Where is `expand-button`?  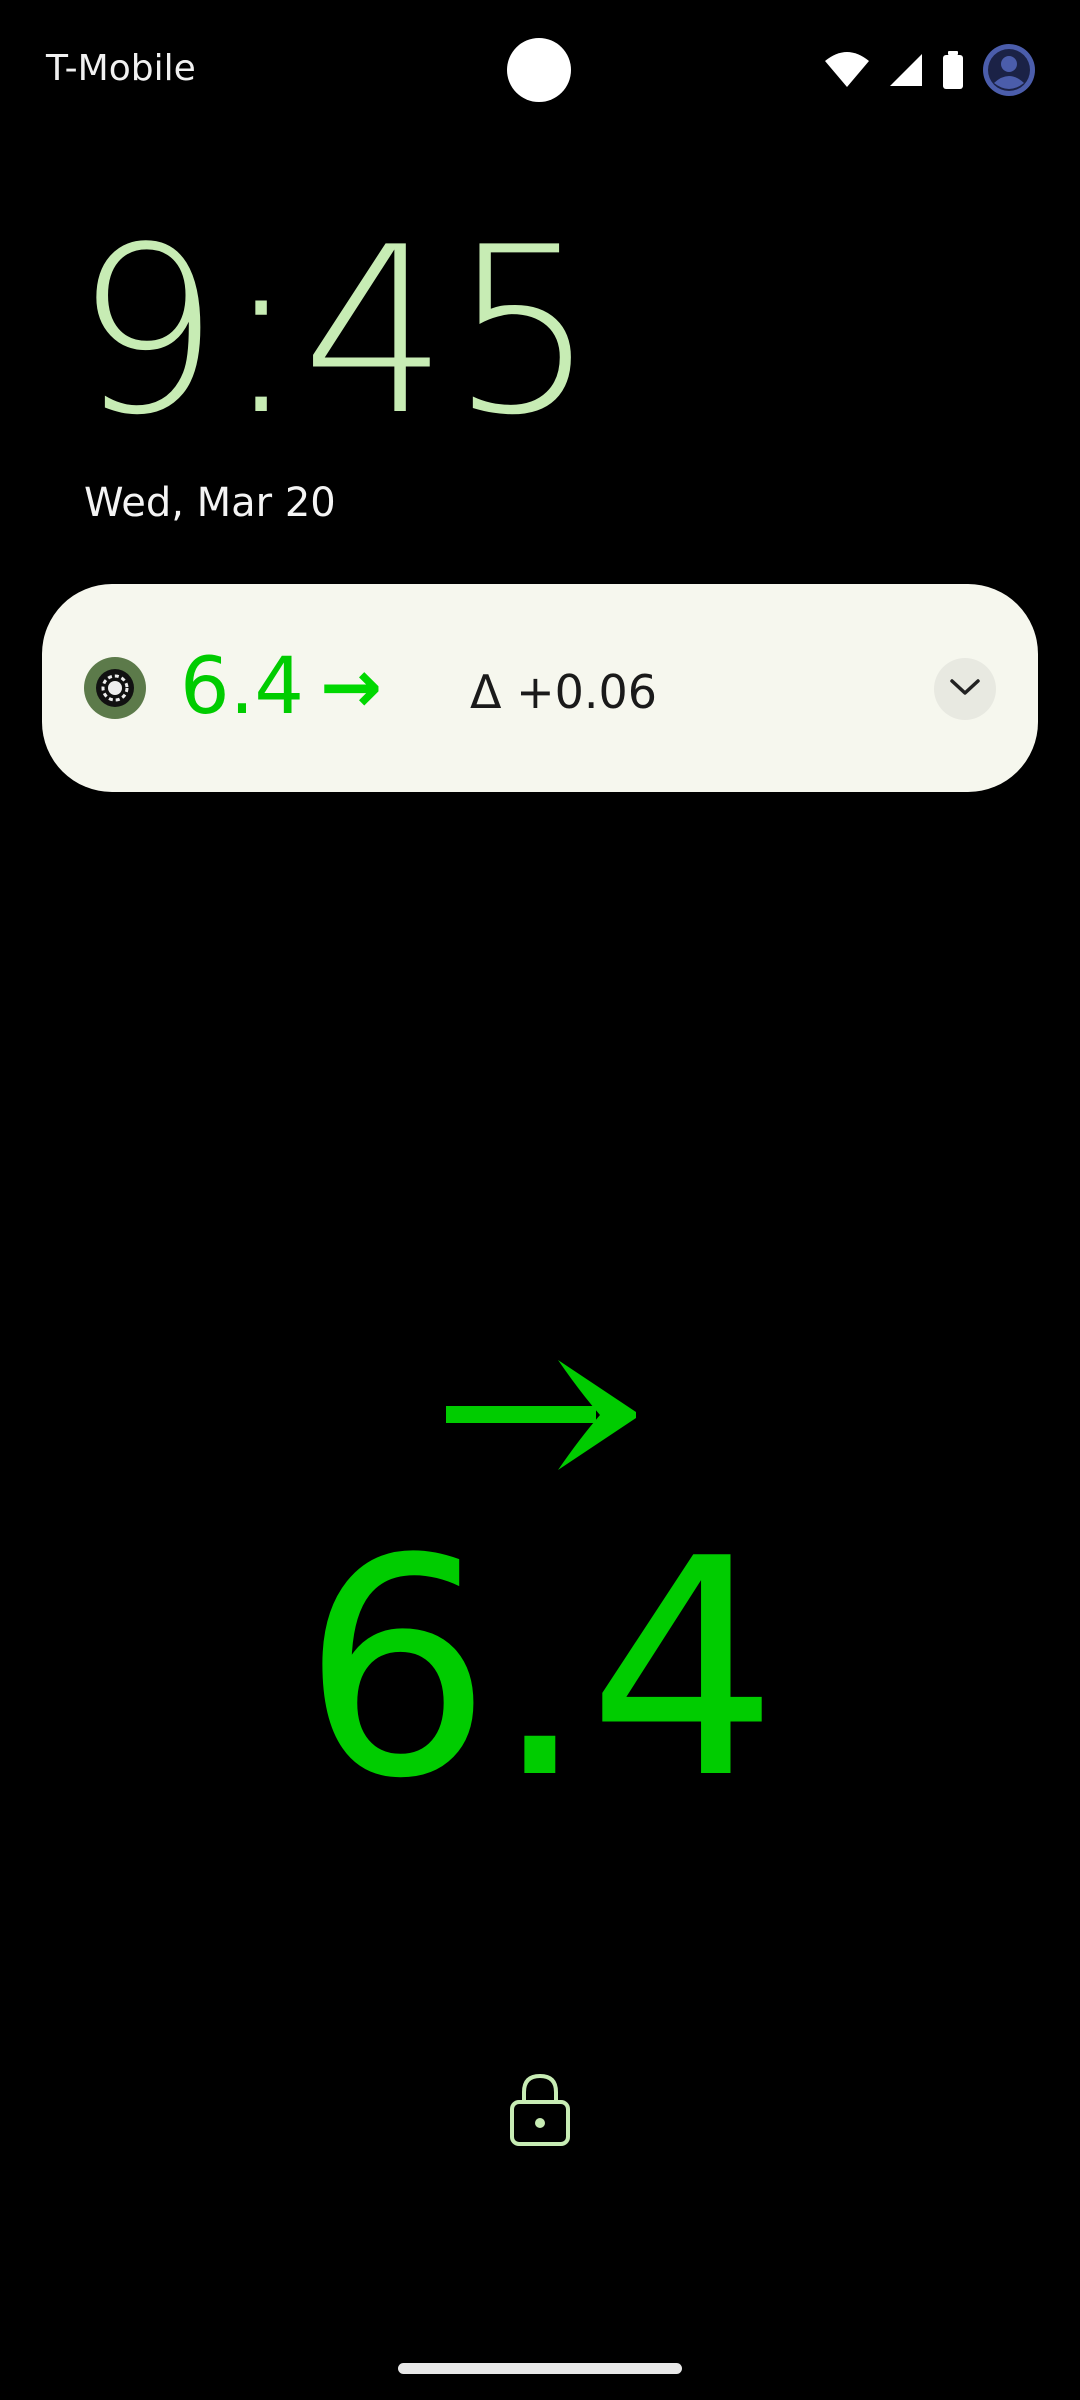
expand-button is located at coordinates (965, 689).